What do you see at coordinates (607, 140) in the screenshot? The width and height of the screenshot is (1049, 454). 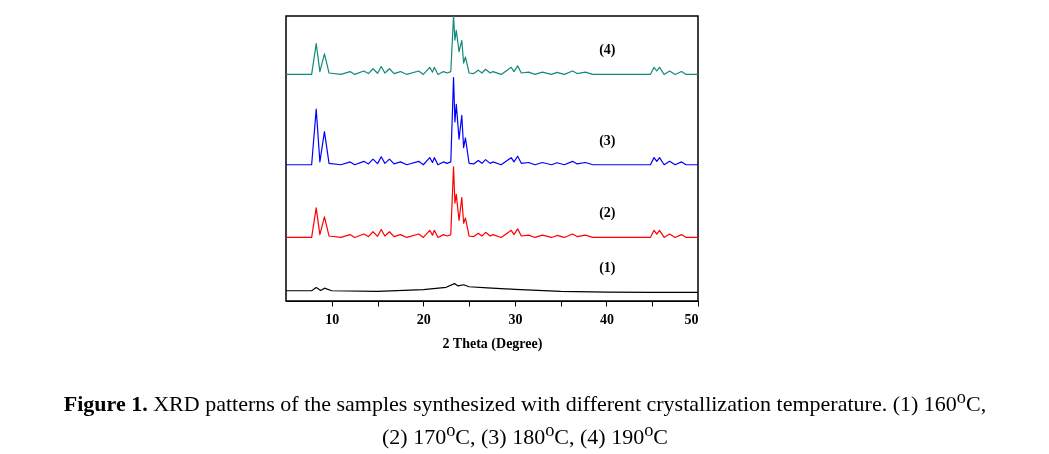 I see `series-label: (3)` at bounding box center [607, 140].